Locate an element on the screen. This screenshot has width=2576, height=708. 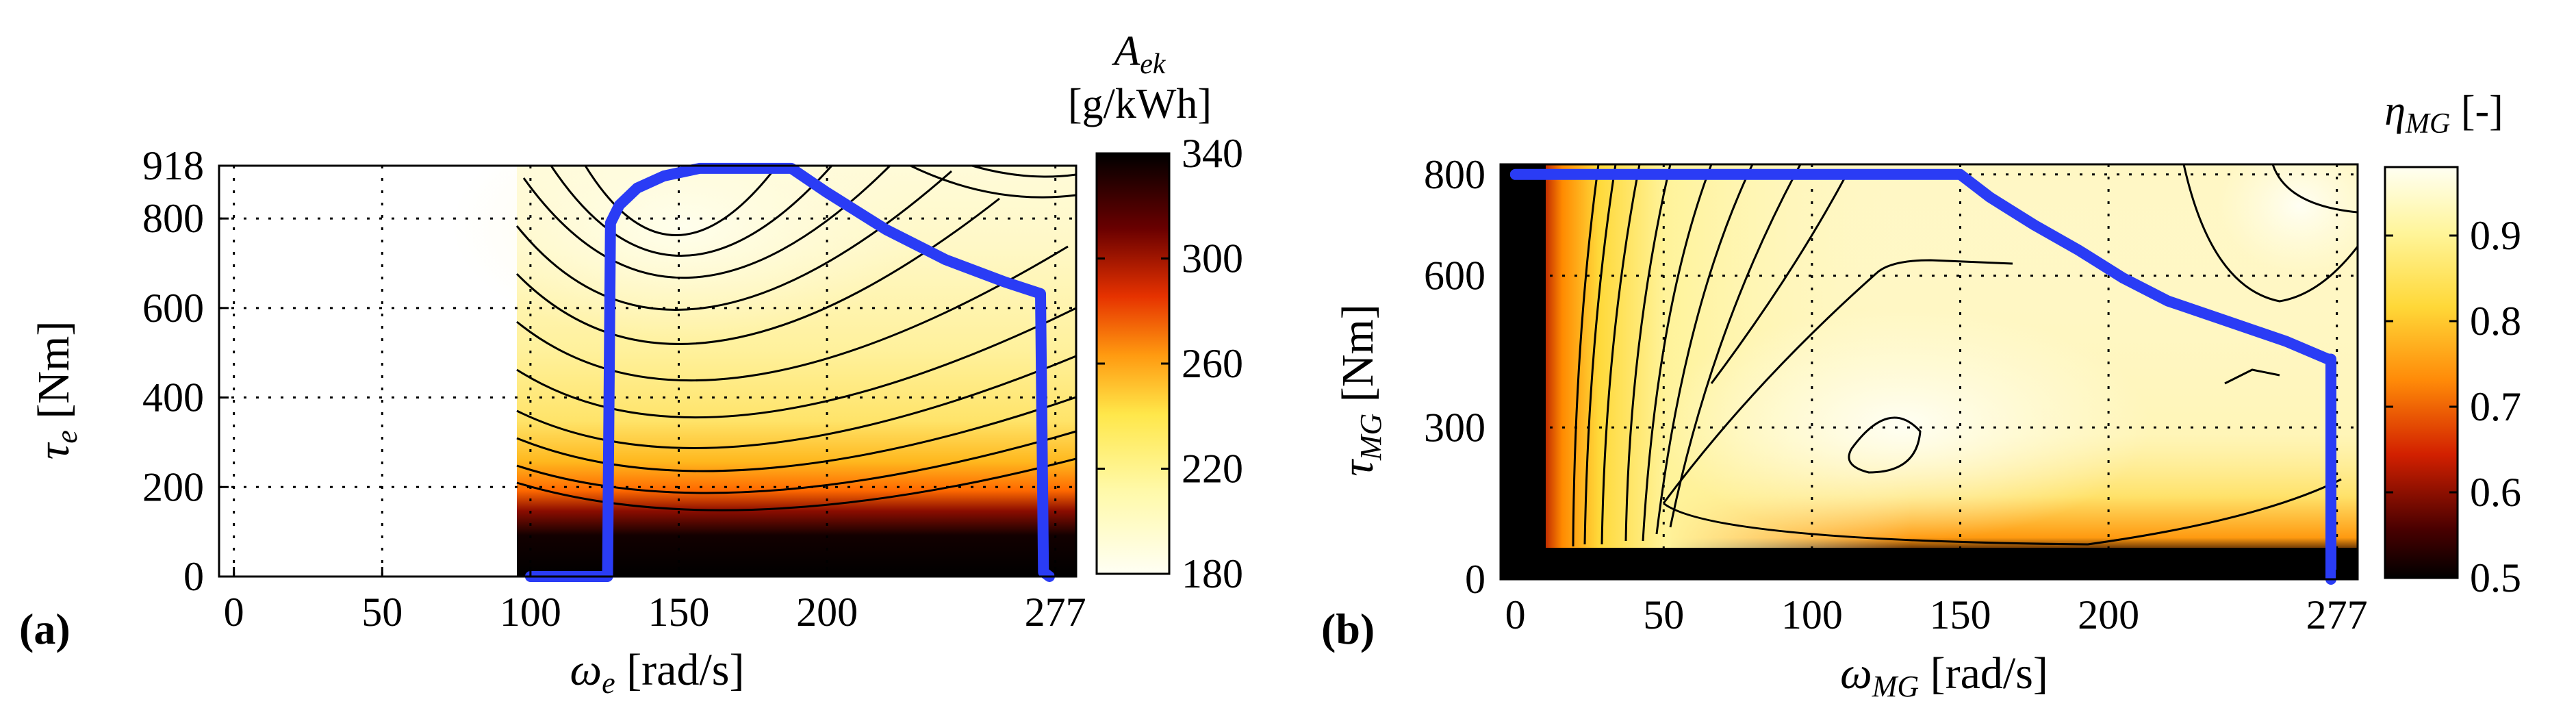
engine-heatmap-area is located at coordinates (764, 371).